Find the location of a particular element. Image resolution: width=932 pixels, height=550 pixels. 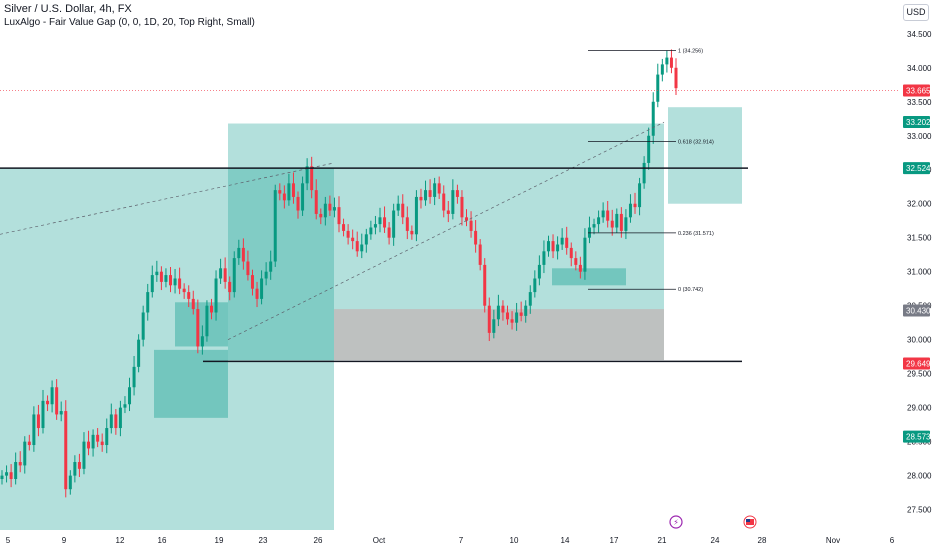

time-axis: 5 9 12 16 19 23 26 Oct 7 10 14 17 21 24 28 Nov 6 ⚡ is located at coordinates (450, 530).